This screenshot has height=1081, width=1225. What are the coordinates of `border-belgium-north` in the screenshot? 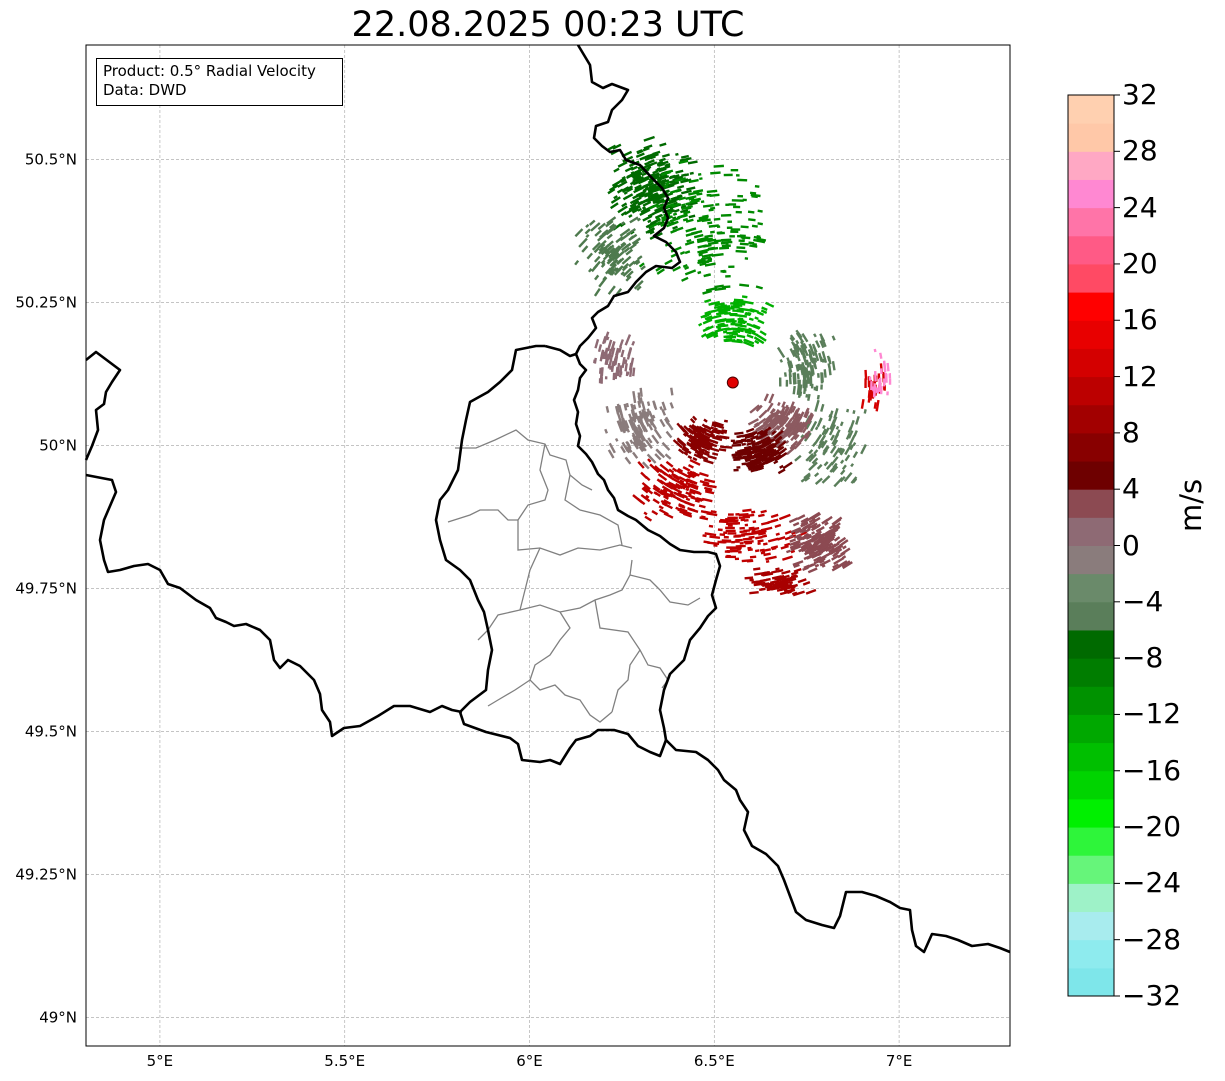 It's located at (103, 405).